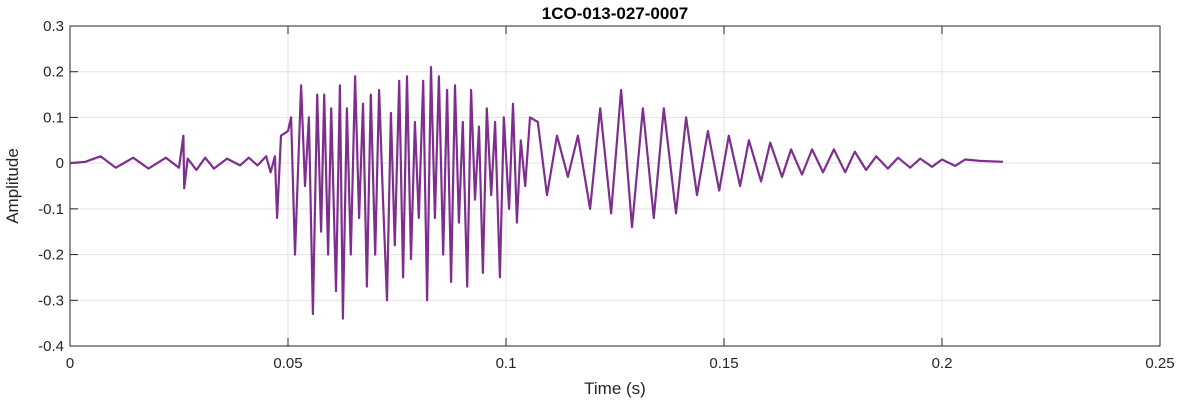 The image size is (1182, 404). Describe the element at coordinates (51, 300) in the screenshot. I see `y-tick-label: -0.3` at that location.